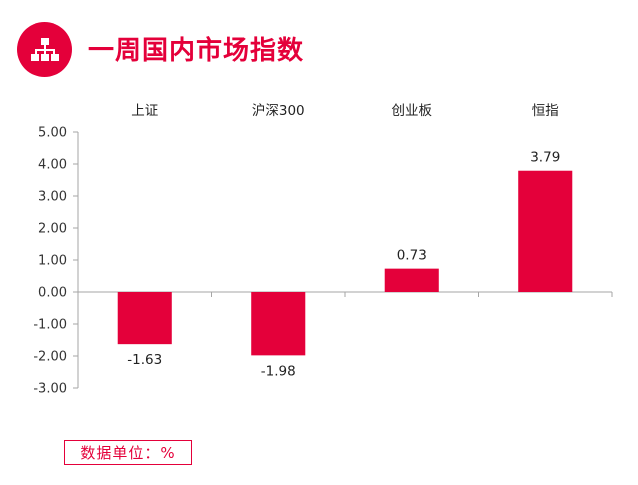 The width and height of the screenshot is (638, 485). I want to click on y-tick-label: 0.00, so click(52, 293).